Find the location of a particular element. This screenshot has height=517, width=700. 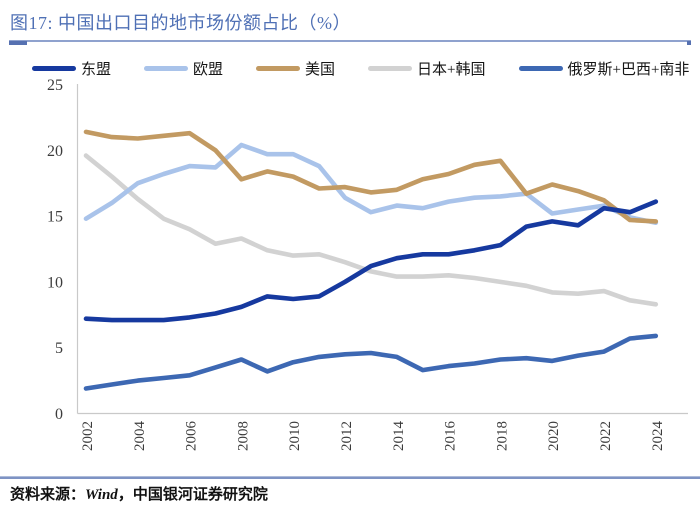

x-tick-label: 2018 is located at coordinates (502, 436).